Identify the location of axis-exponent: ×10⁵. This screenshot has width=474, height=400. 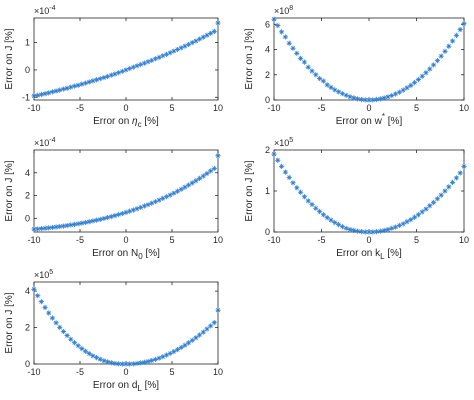
(43, 274).